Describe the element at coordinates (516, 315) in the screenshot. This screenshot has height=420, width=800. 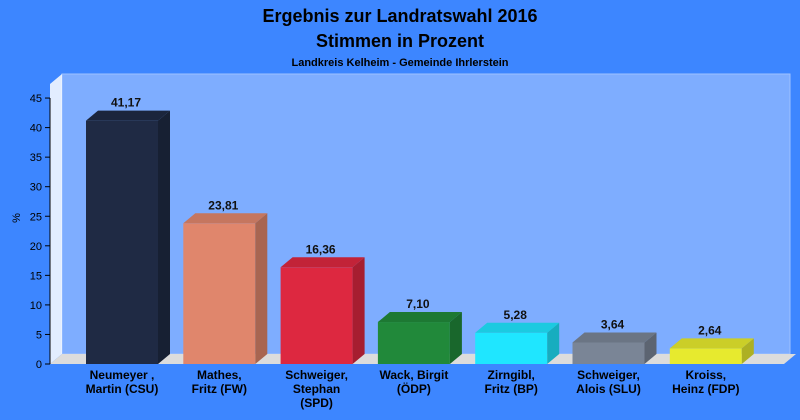
I see `data-label: 5,28` at that location.